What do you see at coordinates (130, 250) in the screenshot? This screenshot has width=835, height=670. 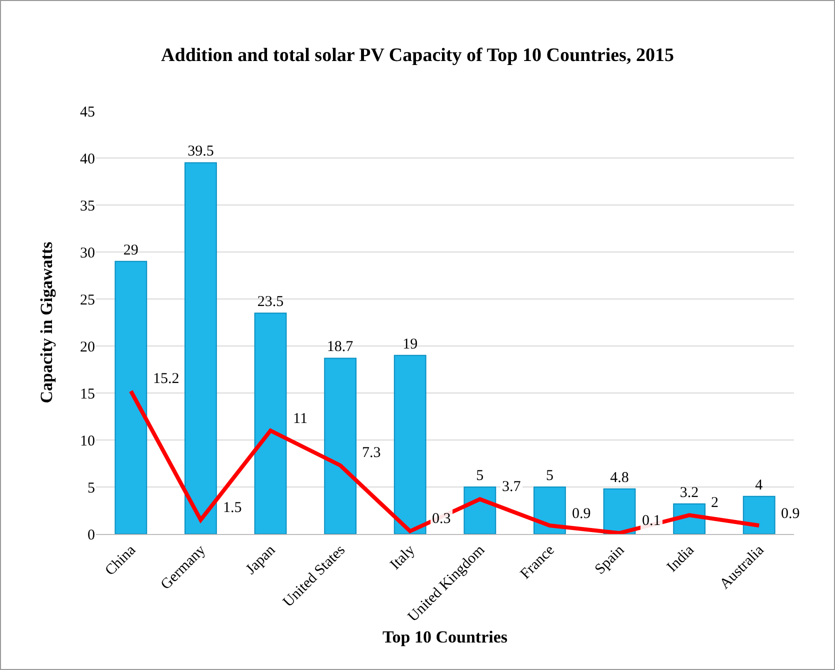 I see `data-label: 29` at bounding box center [130, 250].